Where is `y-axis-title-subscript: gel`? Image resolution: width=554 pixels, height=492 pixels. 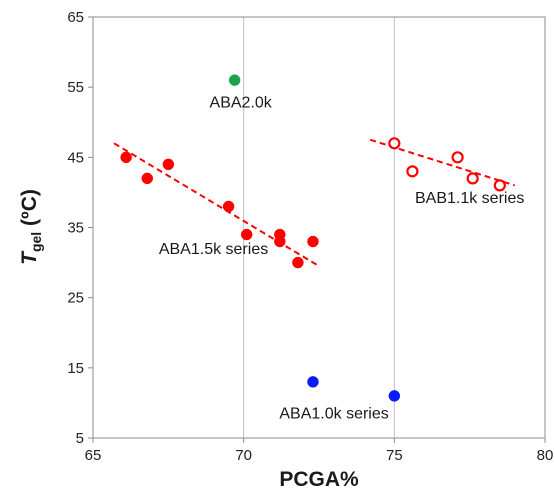
y-axis-title-subscript: gel is located at coordinates (36, 242).